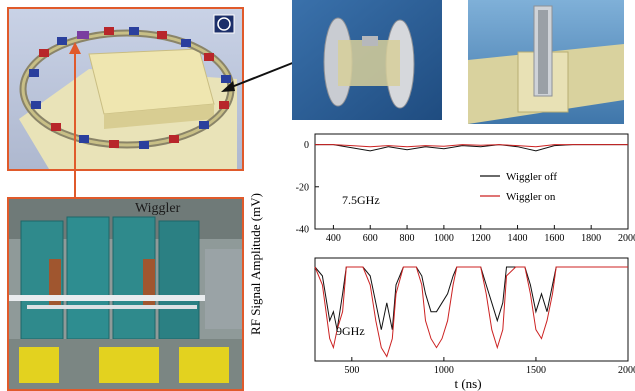 Image resolution: width=635 pixels, height=391 pixels. What do you see at coordinates (531, 197) in the screenshot?
I see `legend-entry-label: Wiggler on` at bounding box center [531, 197].